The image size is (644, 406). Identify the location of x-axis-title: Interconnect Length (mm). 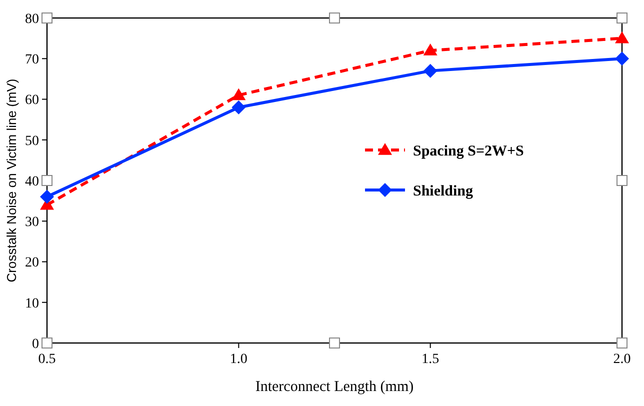
(334, 387).